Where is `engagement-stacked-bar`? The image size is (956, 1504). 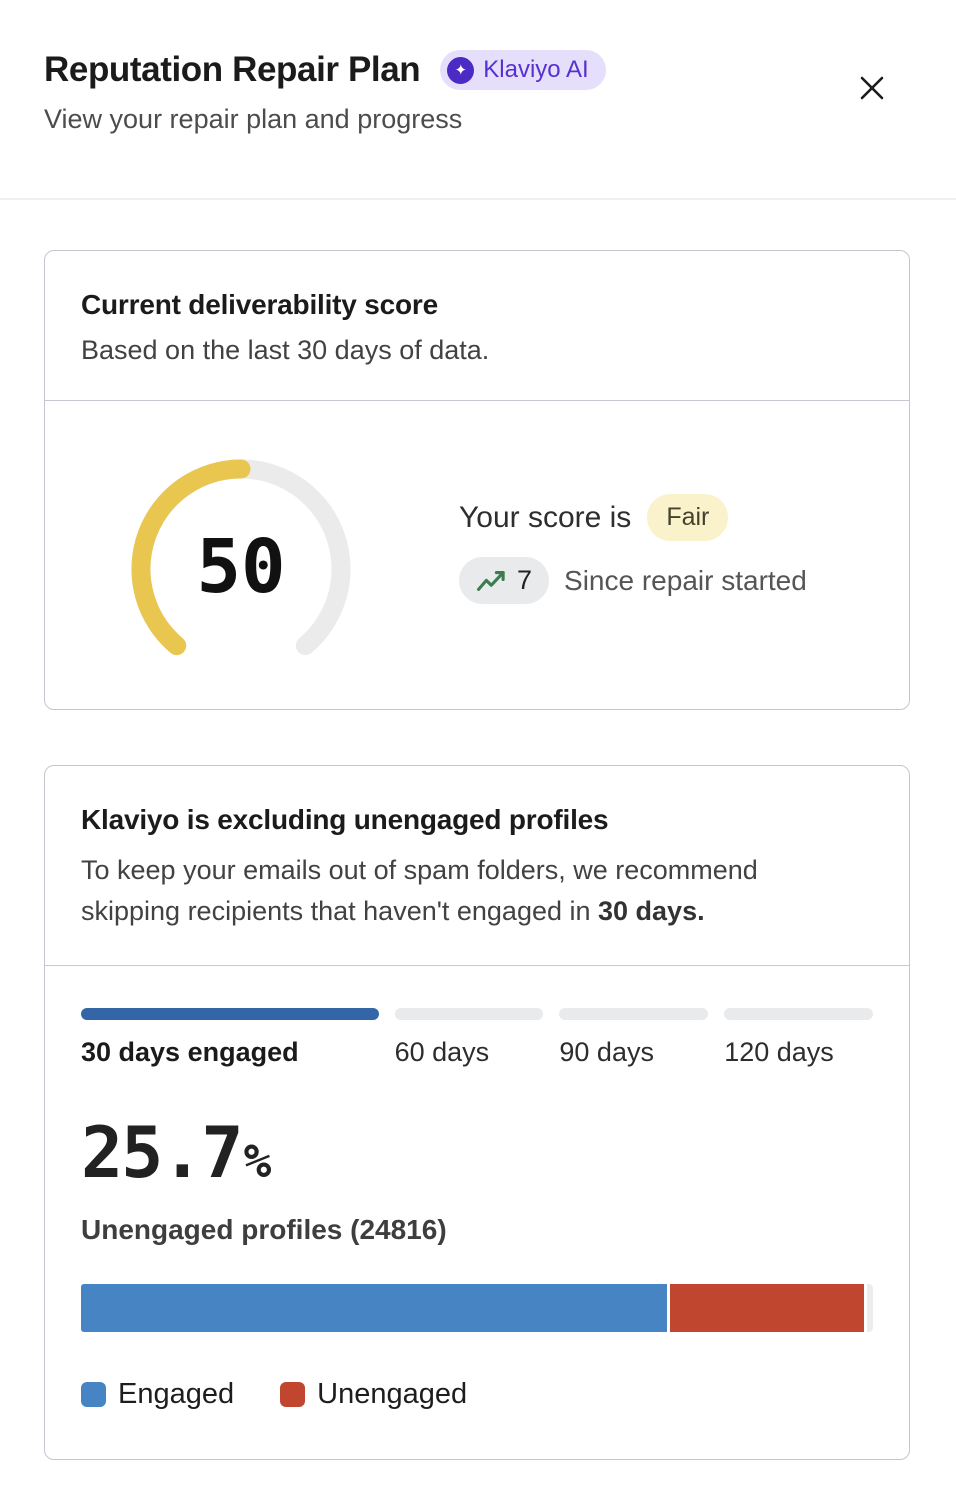
engagement-stacked-bar is located at coordinates (477, 1308).